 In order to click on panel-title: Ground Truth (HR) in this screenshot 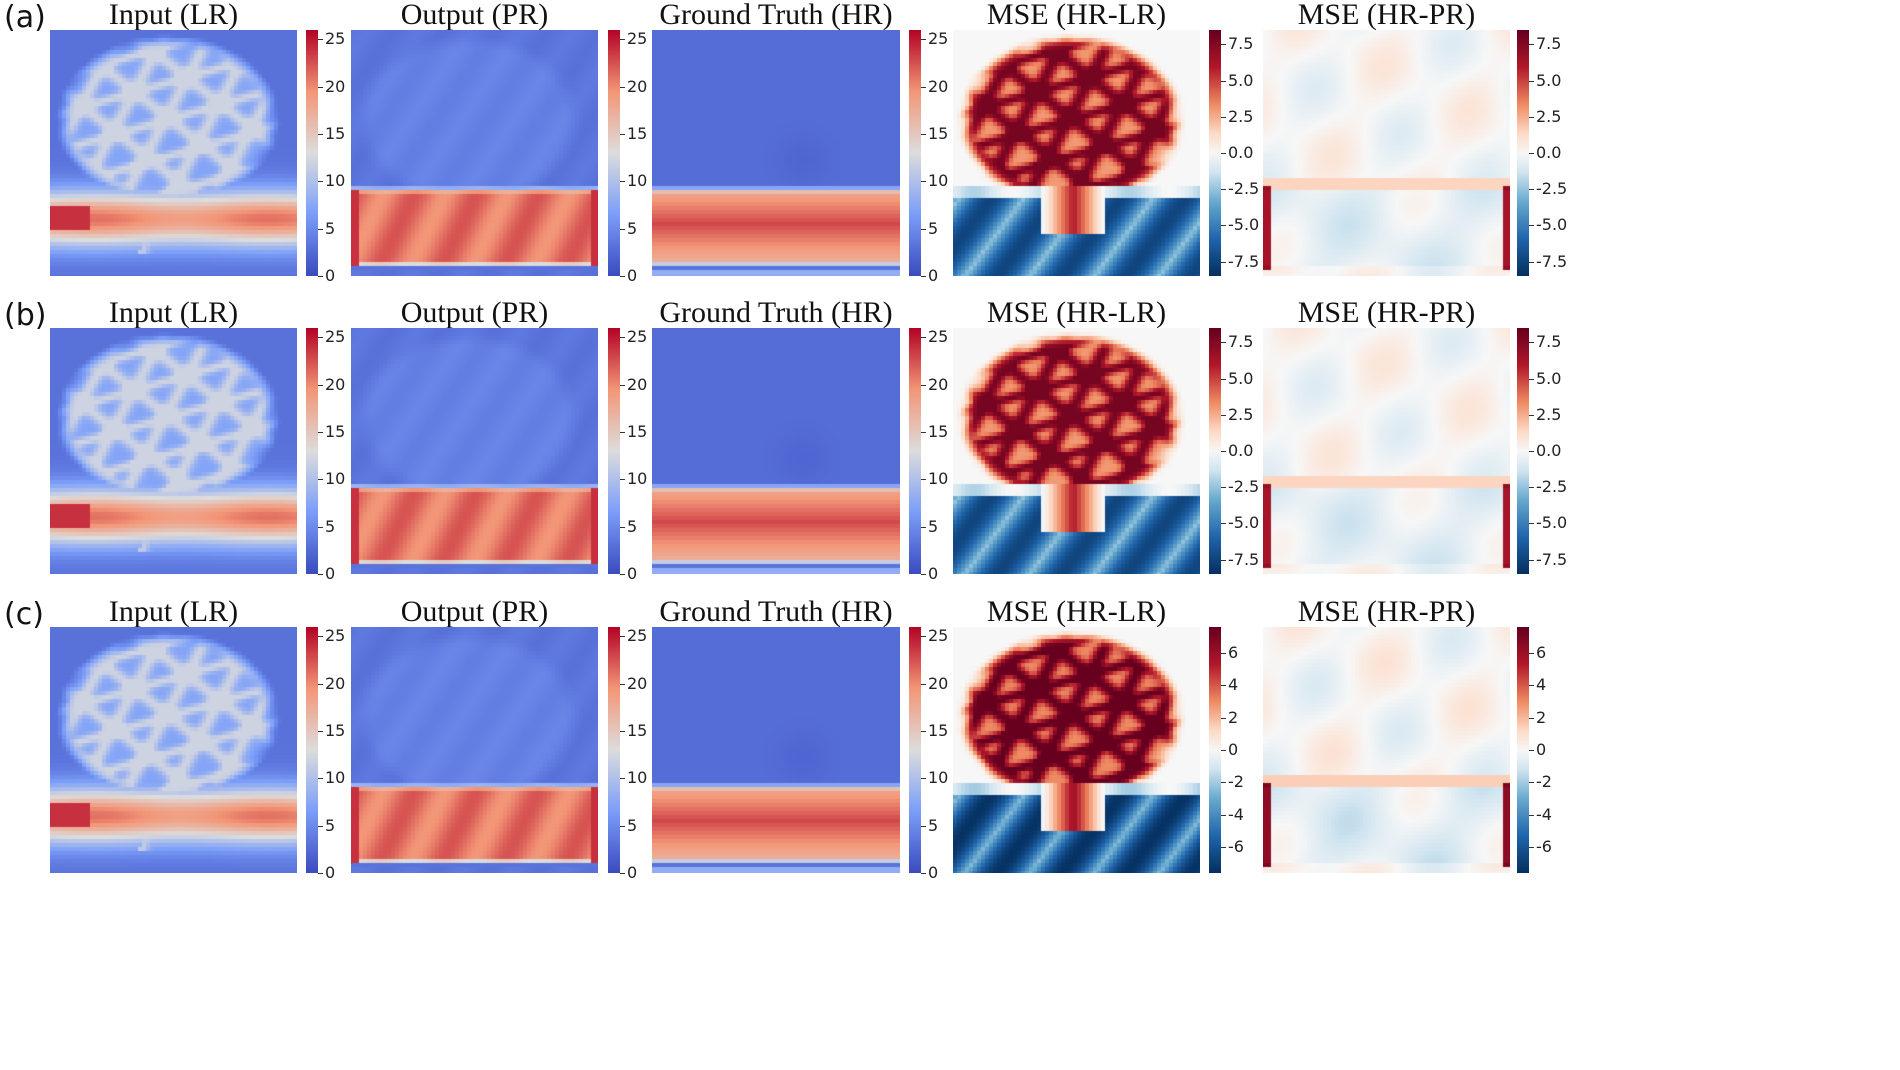, I will do `click(776, 15)`.